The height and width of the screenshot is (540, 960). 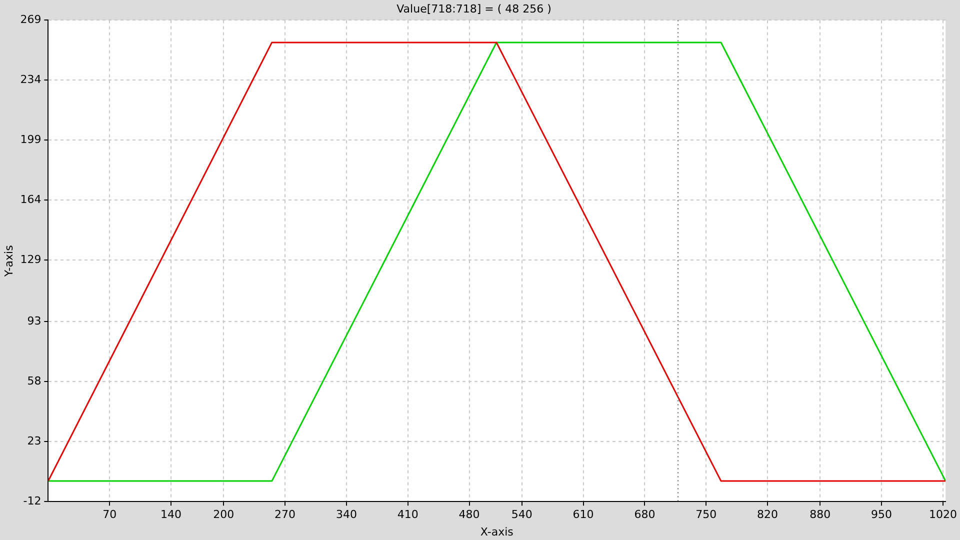 I want to click on x-tick-label: 270, so click(x=285, y=515).